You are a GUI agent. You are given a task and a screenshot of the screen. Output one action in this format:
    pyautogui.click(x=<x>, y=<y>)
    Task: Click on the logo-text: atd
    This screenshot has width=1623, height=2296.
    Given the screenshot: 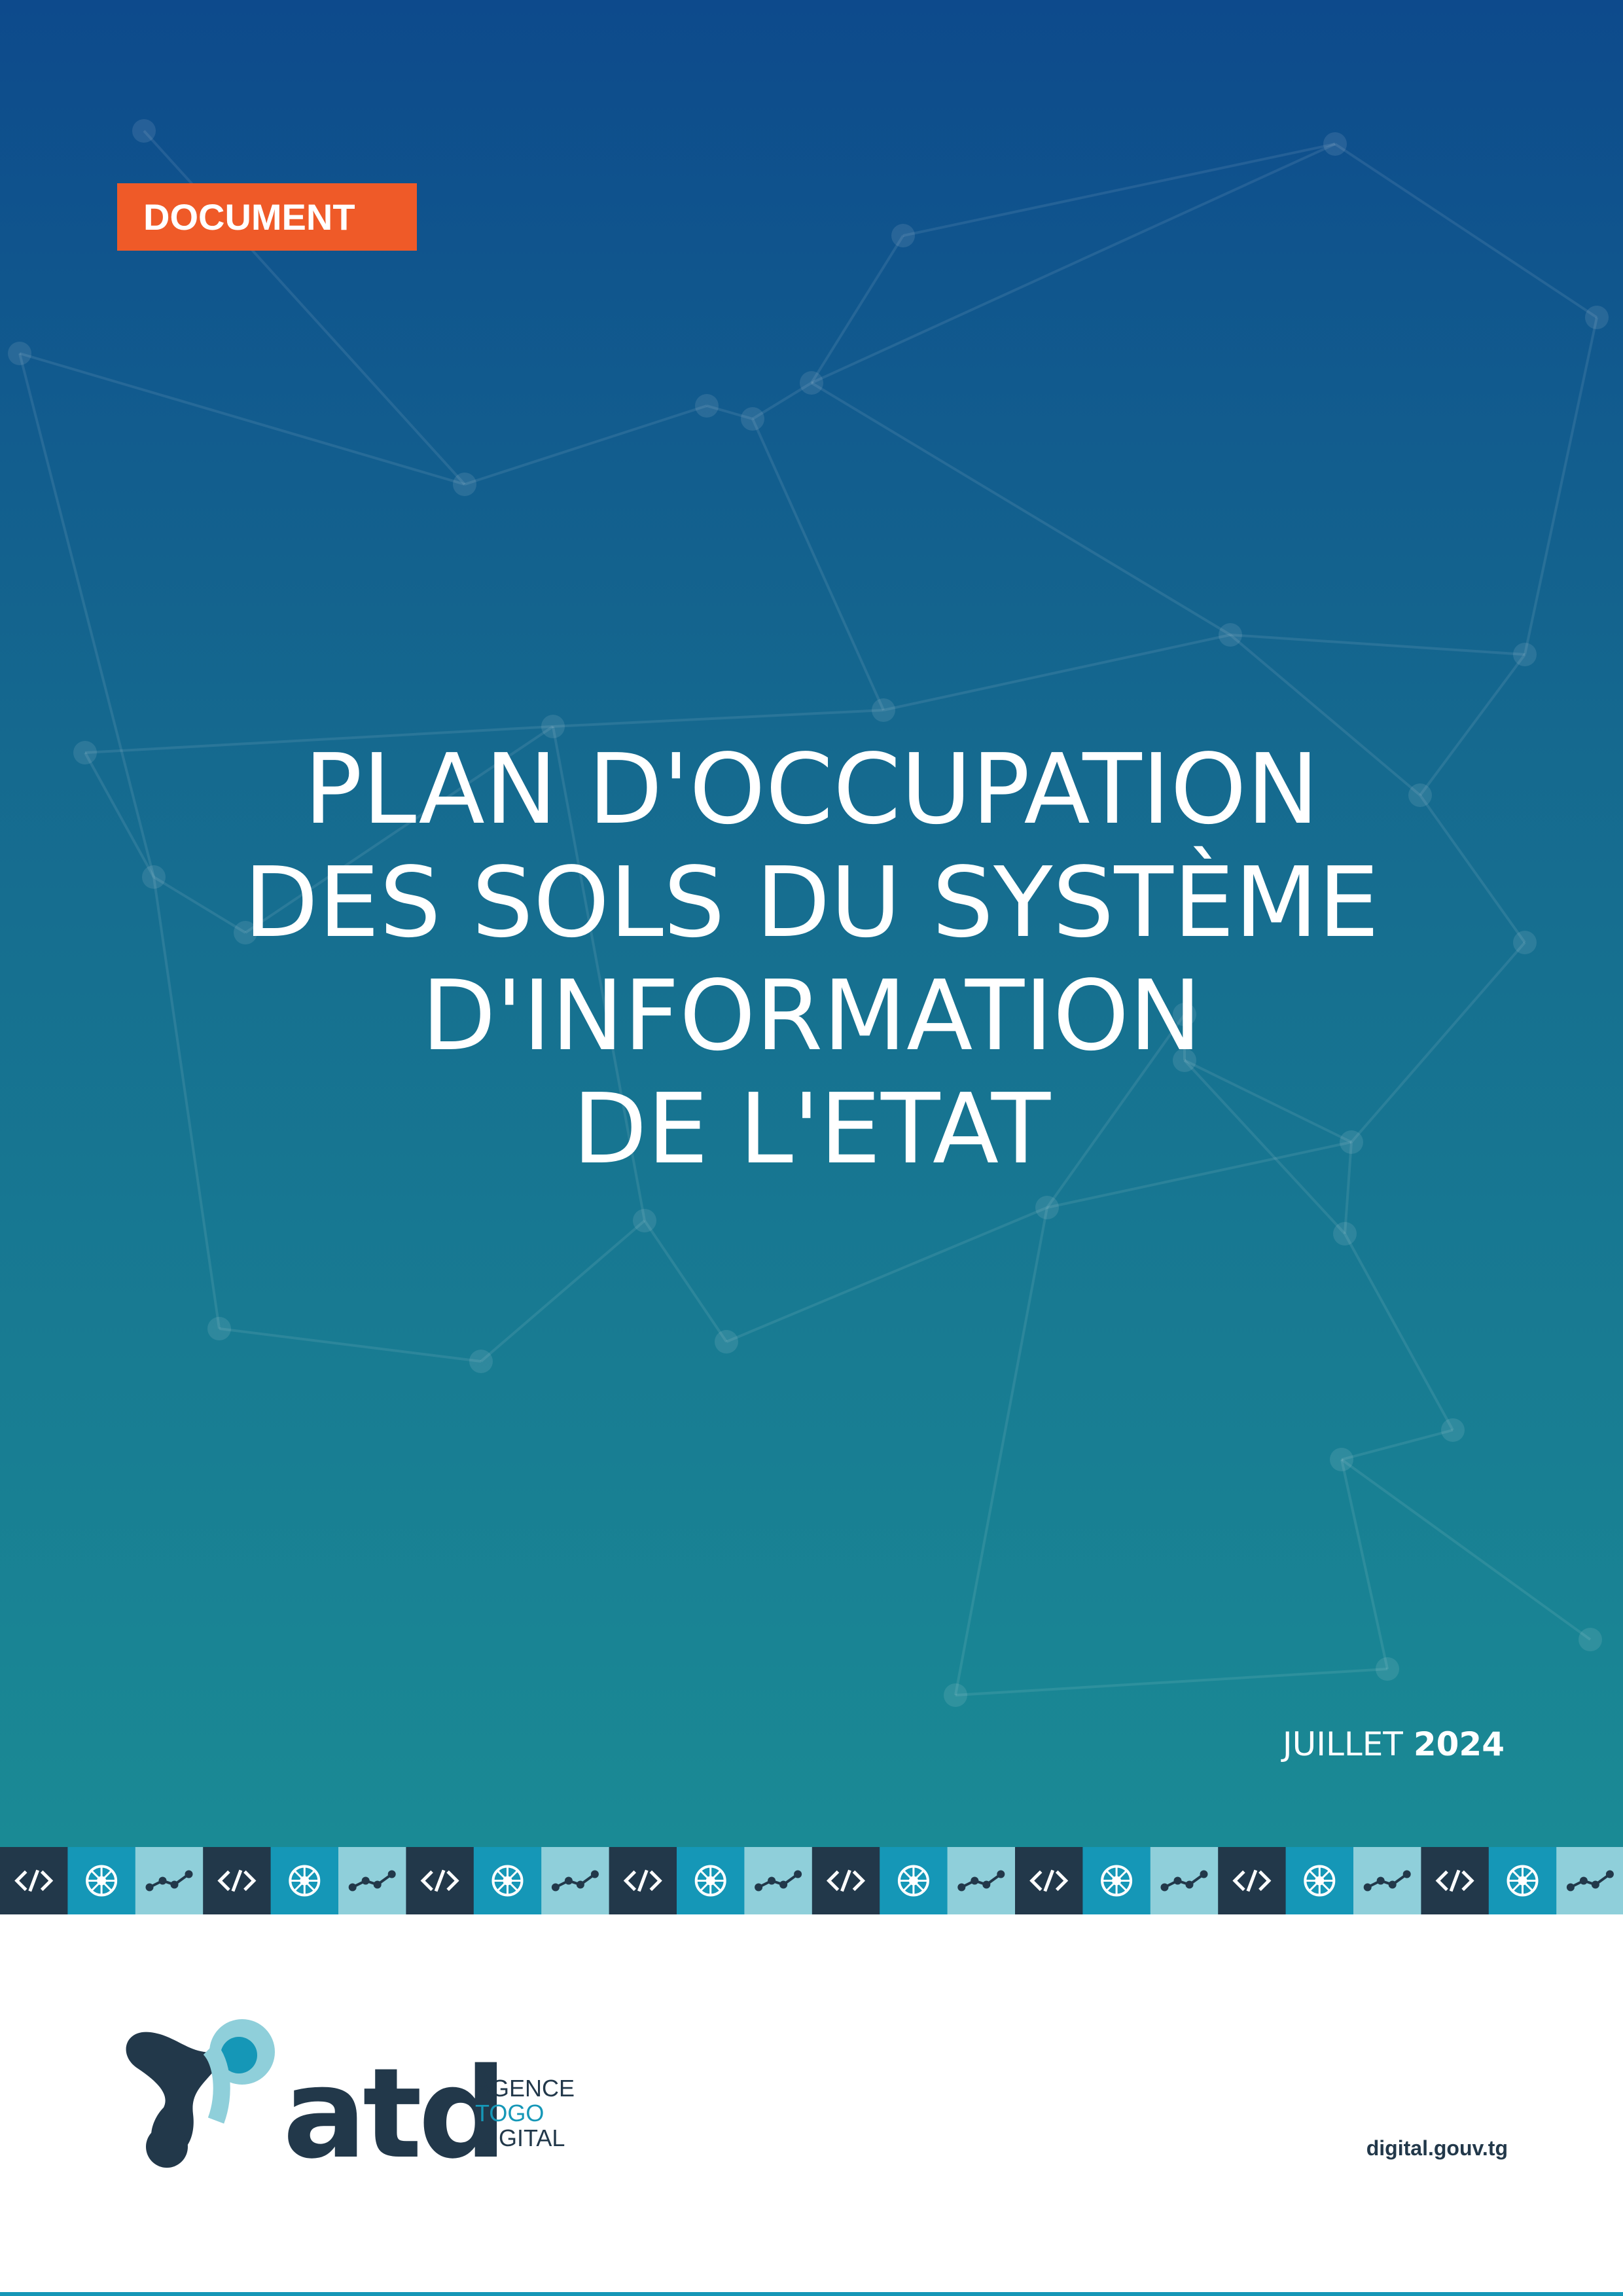 What is the action you would take?
    pyautogui.click(x=395, y=2113)
    